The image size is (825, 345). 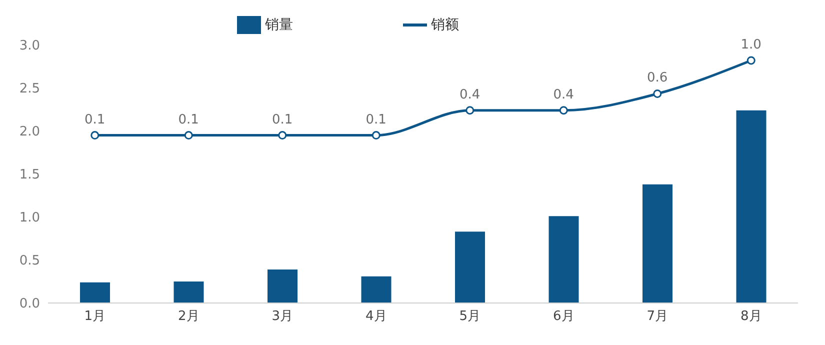 I want to click on y-tick-label: 0.0, so click(x=29, y=304).